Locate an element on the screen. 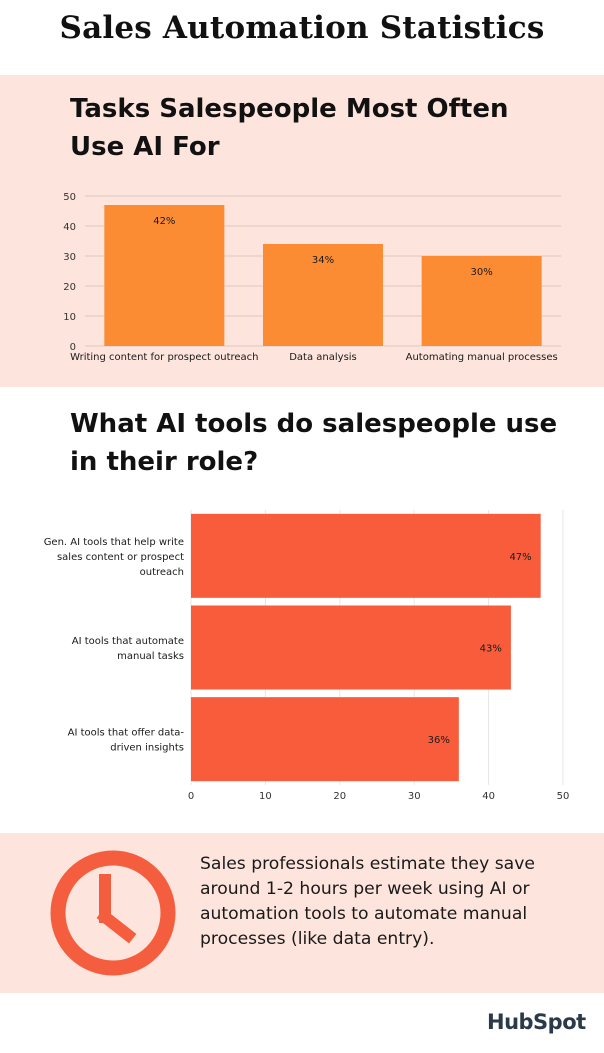  chart2-x-tick-label: 0 is located at coordinates (191, 796).